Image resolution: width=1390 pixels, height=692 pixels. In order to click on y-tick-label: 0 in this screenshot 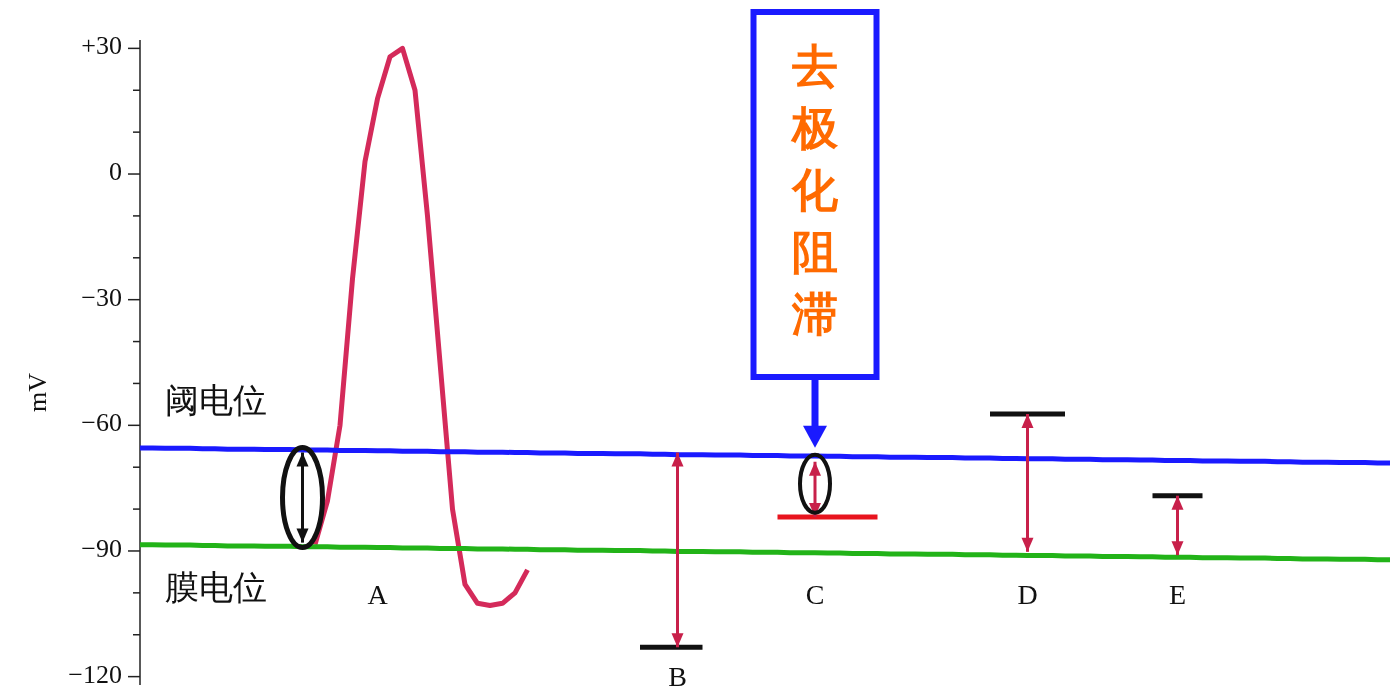, I will do `click(115, 171)`.